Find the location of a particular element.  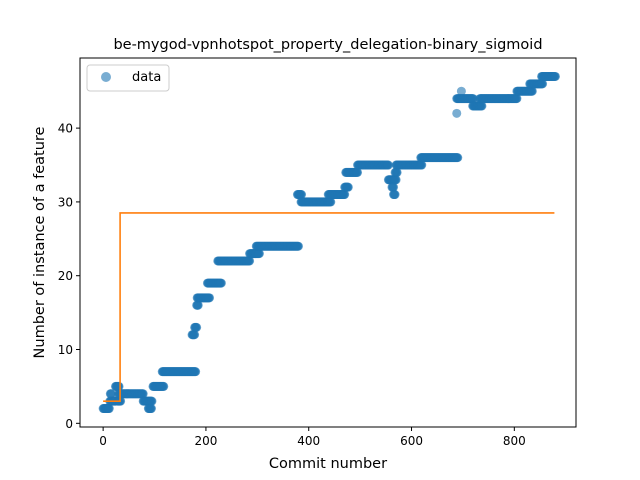

x-axis-label: Commit number is located at coordinates (328, 464).